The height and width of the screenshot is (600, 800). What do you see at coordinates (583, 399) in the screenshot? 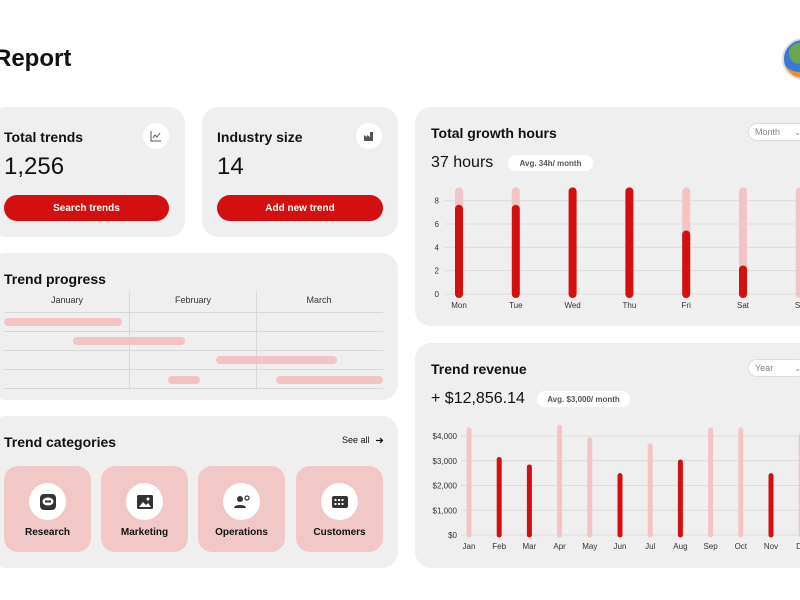
I see `trend-revenue-avg-badge: Avg. $3,000/ month` at bounding box center [583, 399].